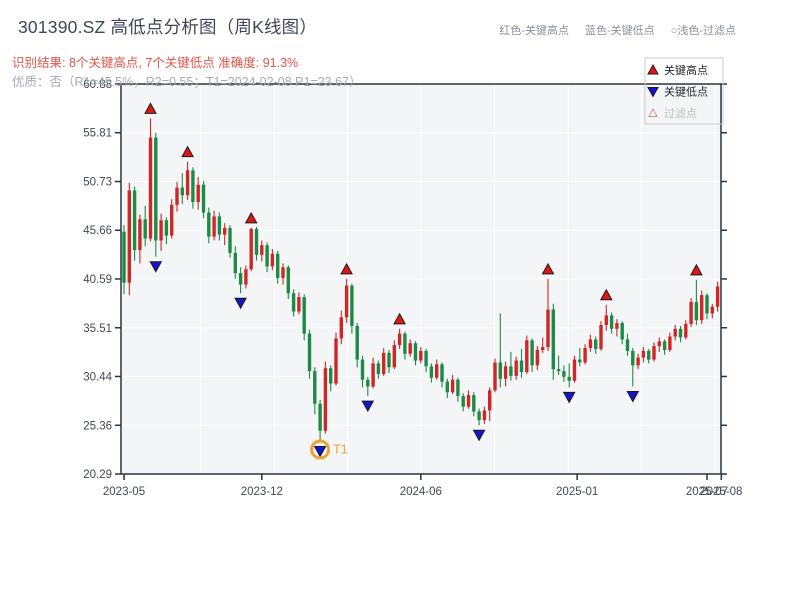 This screenshot has width=800, height=600. I want to click on t1-annotation: T1, so click(329, 449).